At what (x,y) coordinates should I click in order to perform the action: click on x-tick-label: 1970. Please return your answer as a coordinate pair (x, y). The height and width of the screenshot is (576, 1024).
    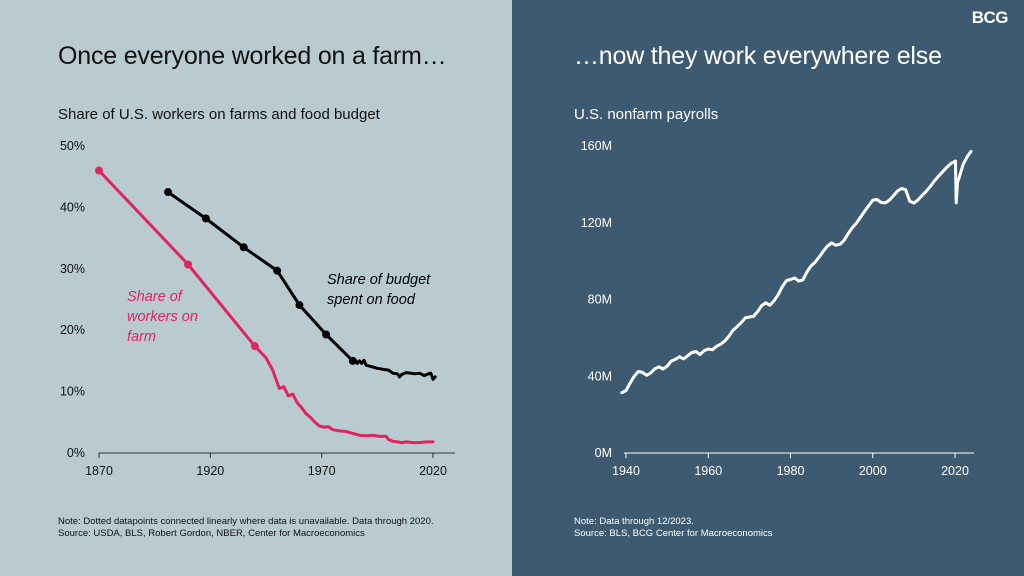
    Looking at the image, I should click on (322, 471).